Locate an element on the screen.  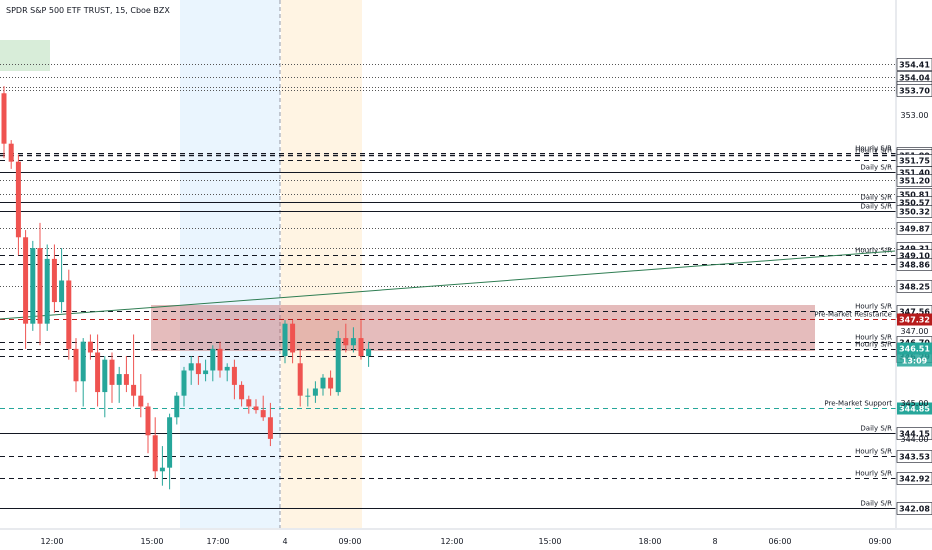
current-price-text: 346.51 is located at coordinates (914, 349).